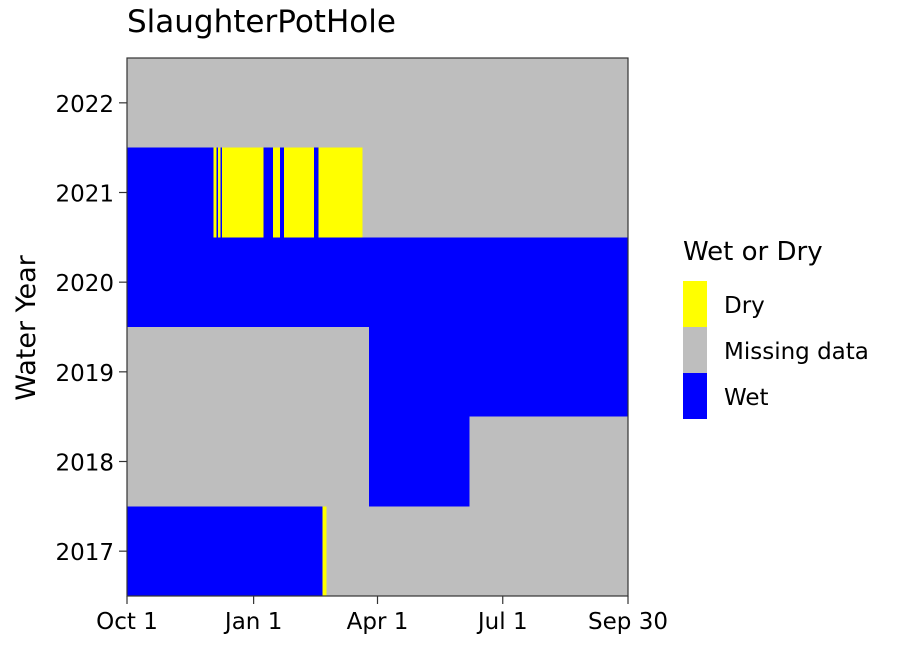 This screenshot has height=646, width=900. Describe the element at coordinates (744, 306) in the screenshot. I see `legend-label-dry: Dry` at that location.